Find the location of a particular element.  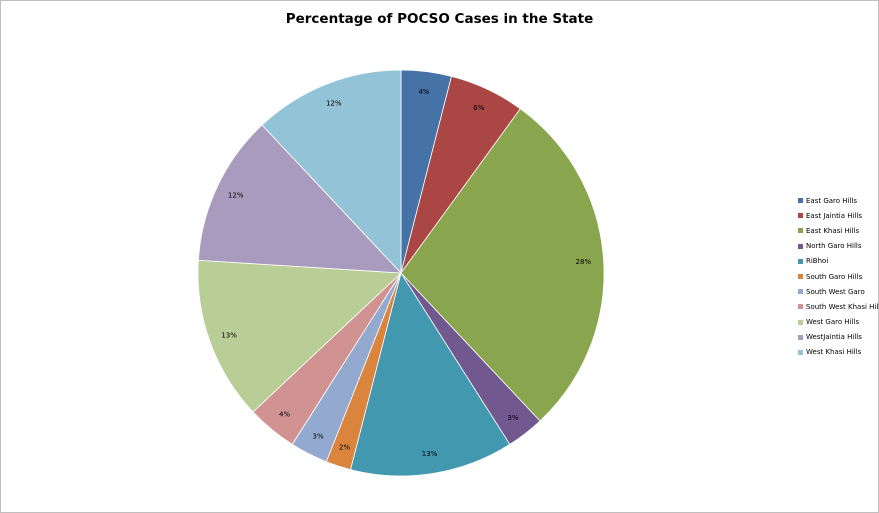

legend-item: South West Garo is located at coordinates (838, 291).